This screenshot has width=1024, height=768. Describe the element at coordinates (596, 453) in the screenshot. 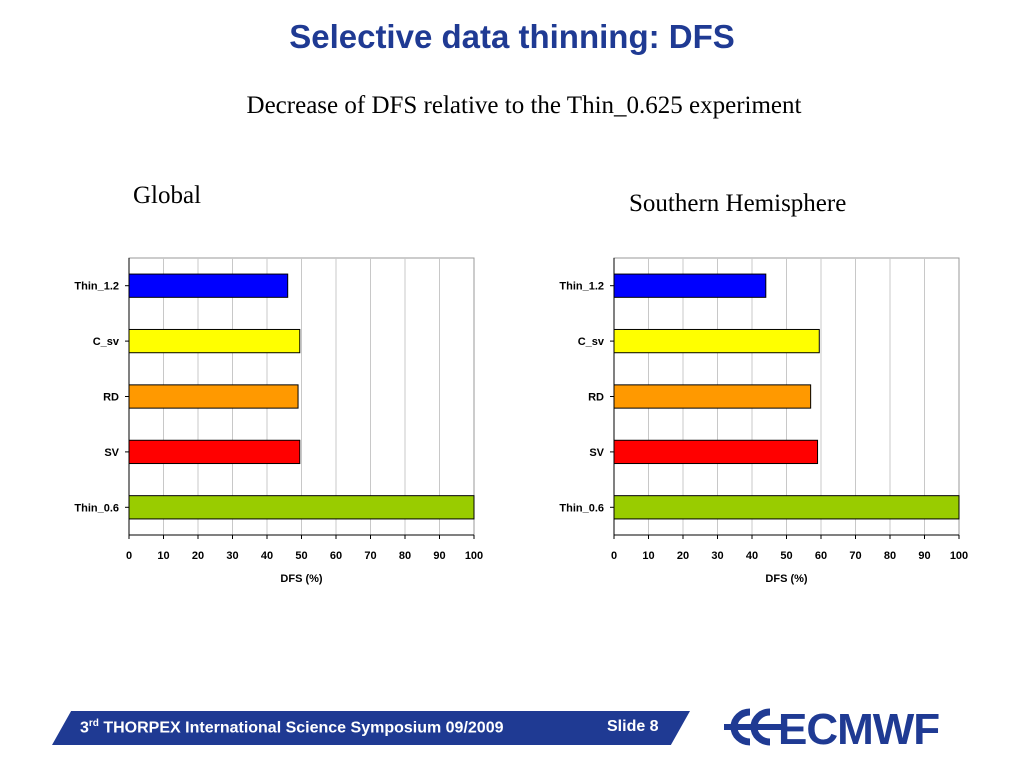

I see `category-label-southern-hemisphere: SV` at that location.